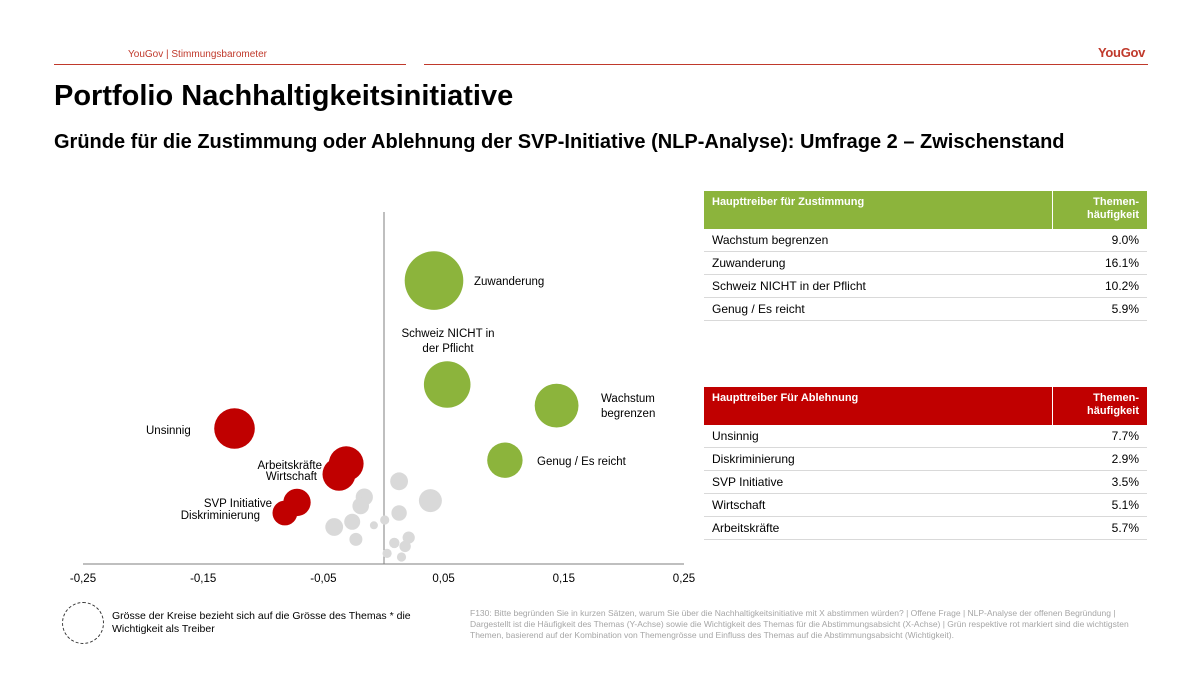  What do you see at coordinates (1099, 240) in the screenshot?
I see `row-value: 9.0%` at bounding box center [1099, 240].